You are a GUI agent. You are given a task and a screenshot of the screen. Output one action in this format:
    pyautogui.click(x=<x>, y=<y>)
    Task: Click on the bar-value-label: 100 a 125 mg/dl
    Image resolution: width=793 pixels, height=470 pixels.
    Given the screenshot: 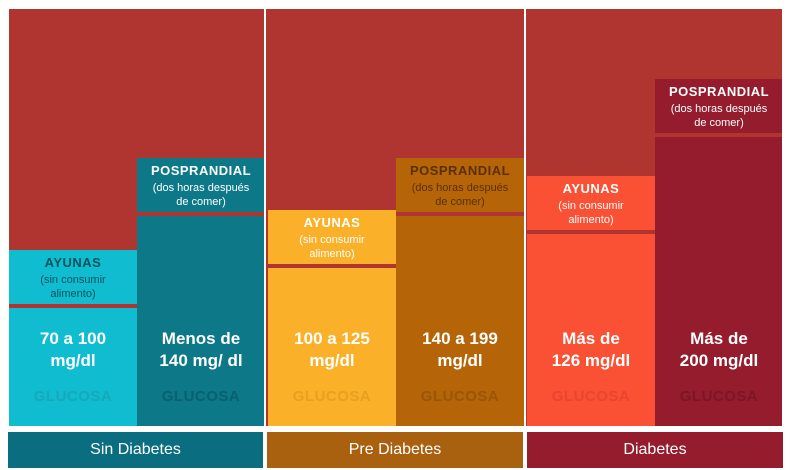 What is the action you would take?
    pyautogui.click(x=332, y=350)
    